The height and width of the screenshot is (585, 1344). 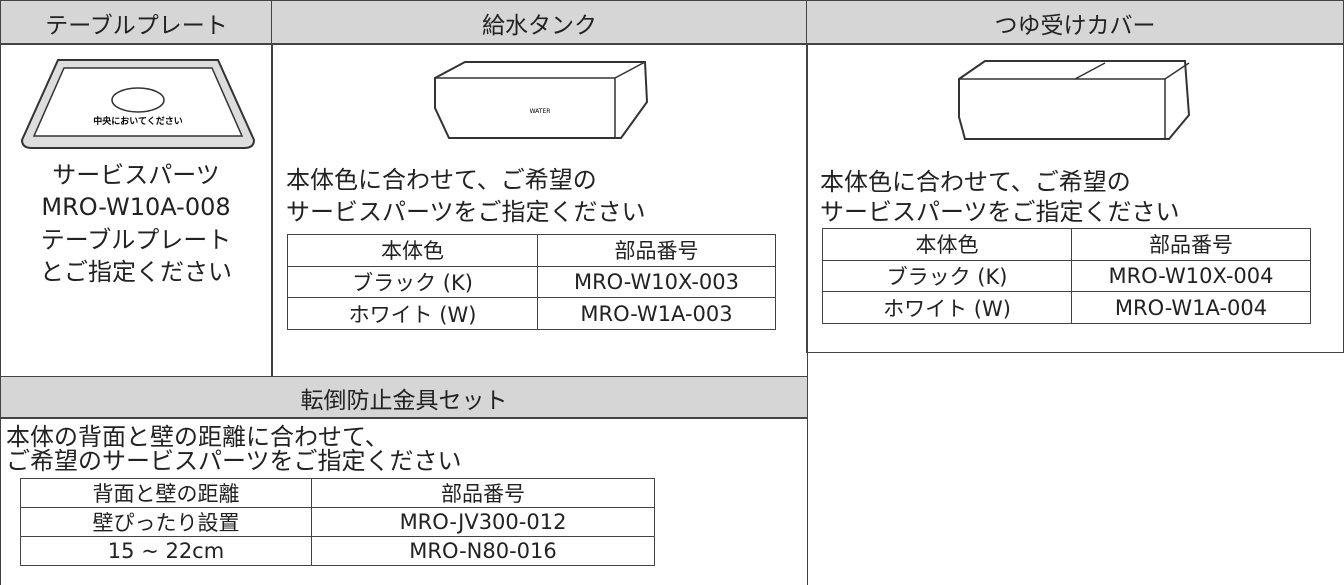 What do you see at coordinates (541, 100) in the screenshot?
I see `tank-illustration: WATER` at bounding box center [541, 100].